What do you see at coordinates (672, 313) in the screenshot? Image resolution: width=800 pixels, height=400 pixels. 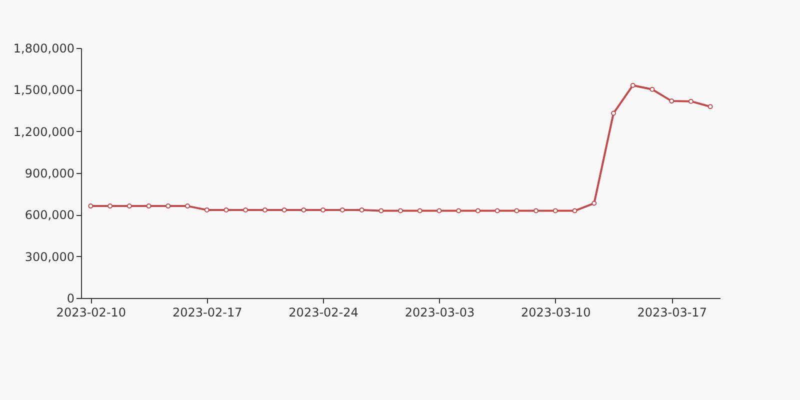 I see `x-tick-label: 2023-03-17` at bounding box center [672, 313].